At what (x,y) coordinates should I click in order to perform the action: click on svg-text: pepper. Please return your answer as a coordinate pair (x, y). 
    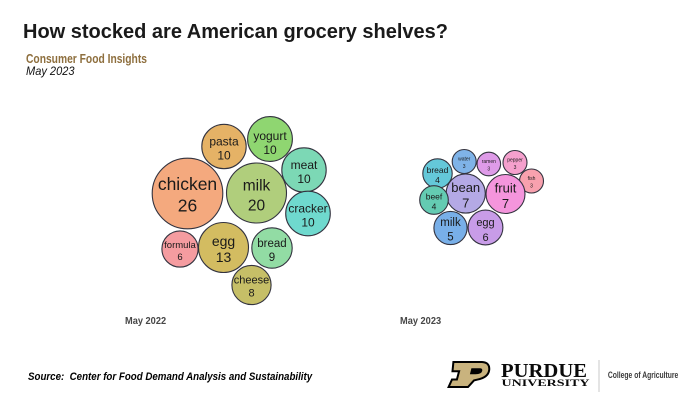
    Looking at the image, I should click on (515, 161).